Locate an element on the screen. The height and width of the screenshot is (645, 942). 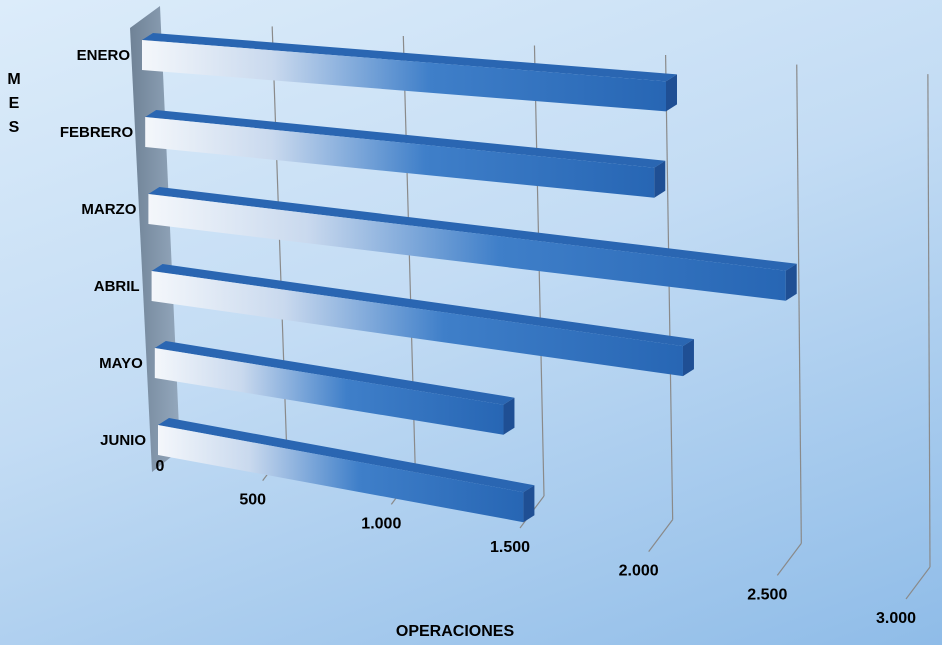
tick-label: 500 is located at coordinates (252, 500).